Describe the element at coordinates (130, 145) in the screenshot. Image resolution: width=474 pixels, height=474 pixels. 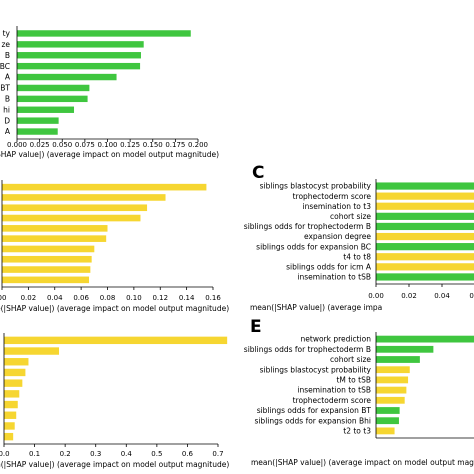
I see `x-tick-label: 0.125` at that location.